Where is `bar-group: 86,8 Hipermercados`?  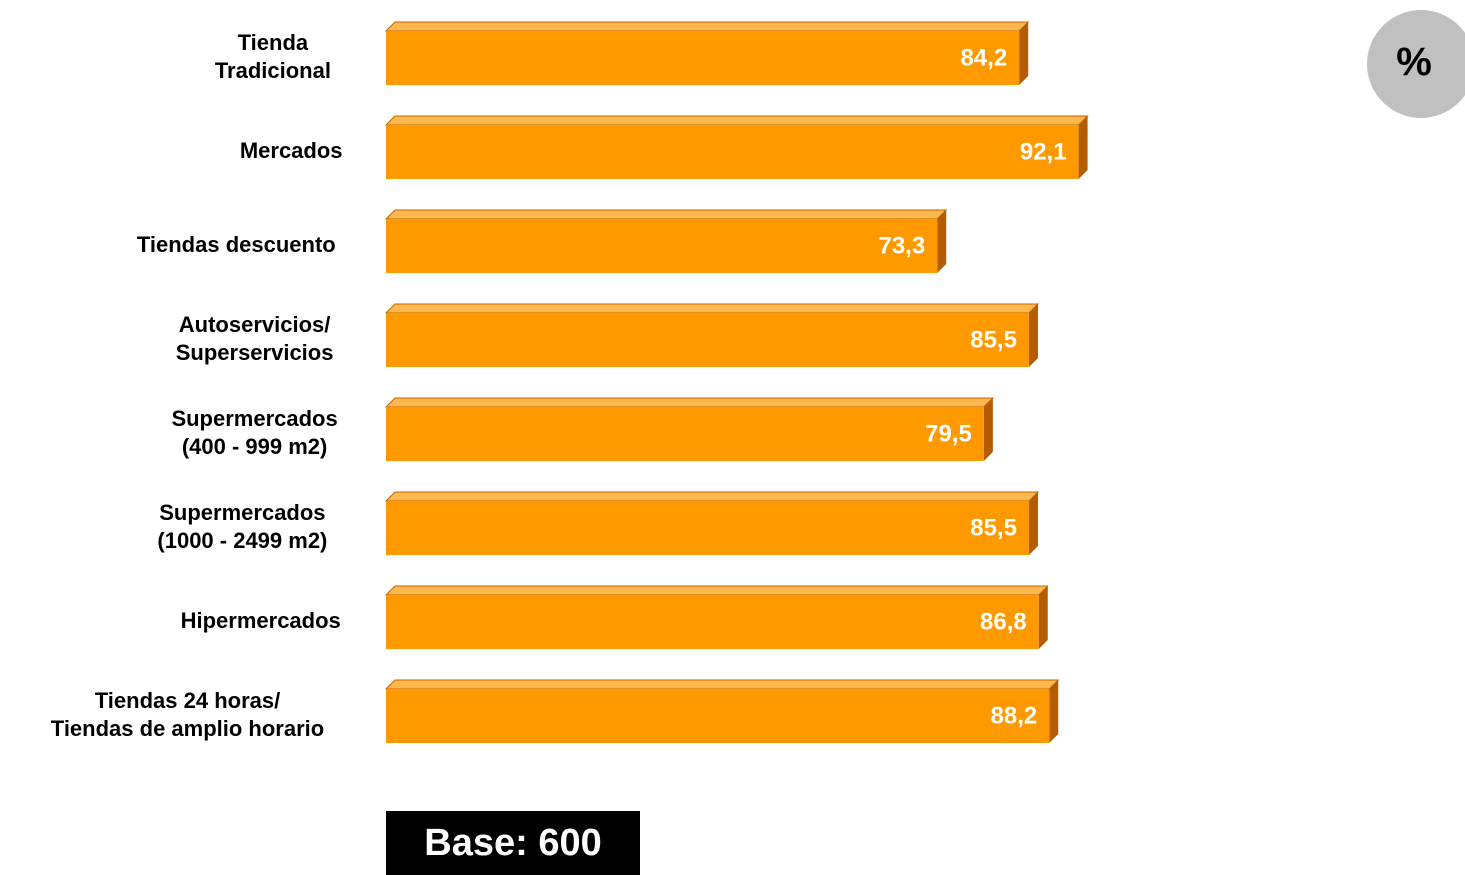 bar-group: 86,8 Hipermercados is located at coordinates (615, 617).